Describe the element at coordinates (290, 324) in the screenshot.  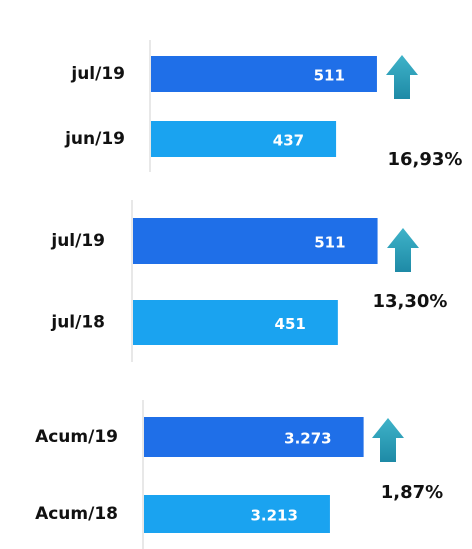
I see `value-label: 451` at that location.